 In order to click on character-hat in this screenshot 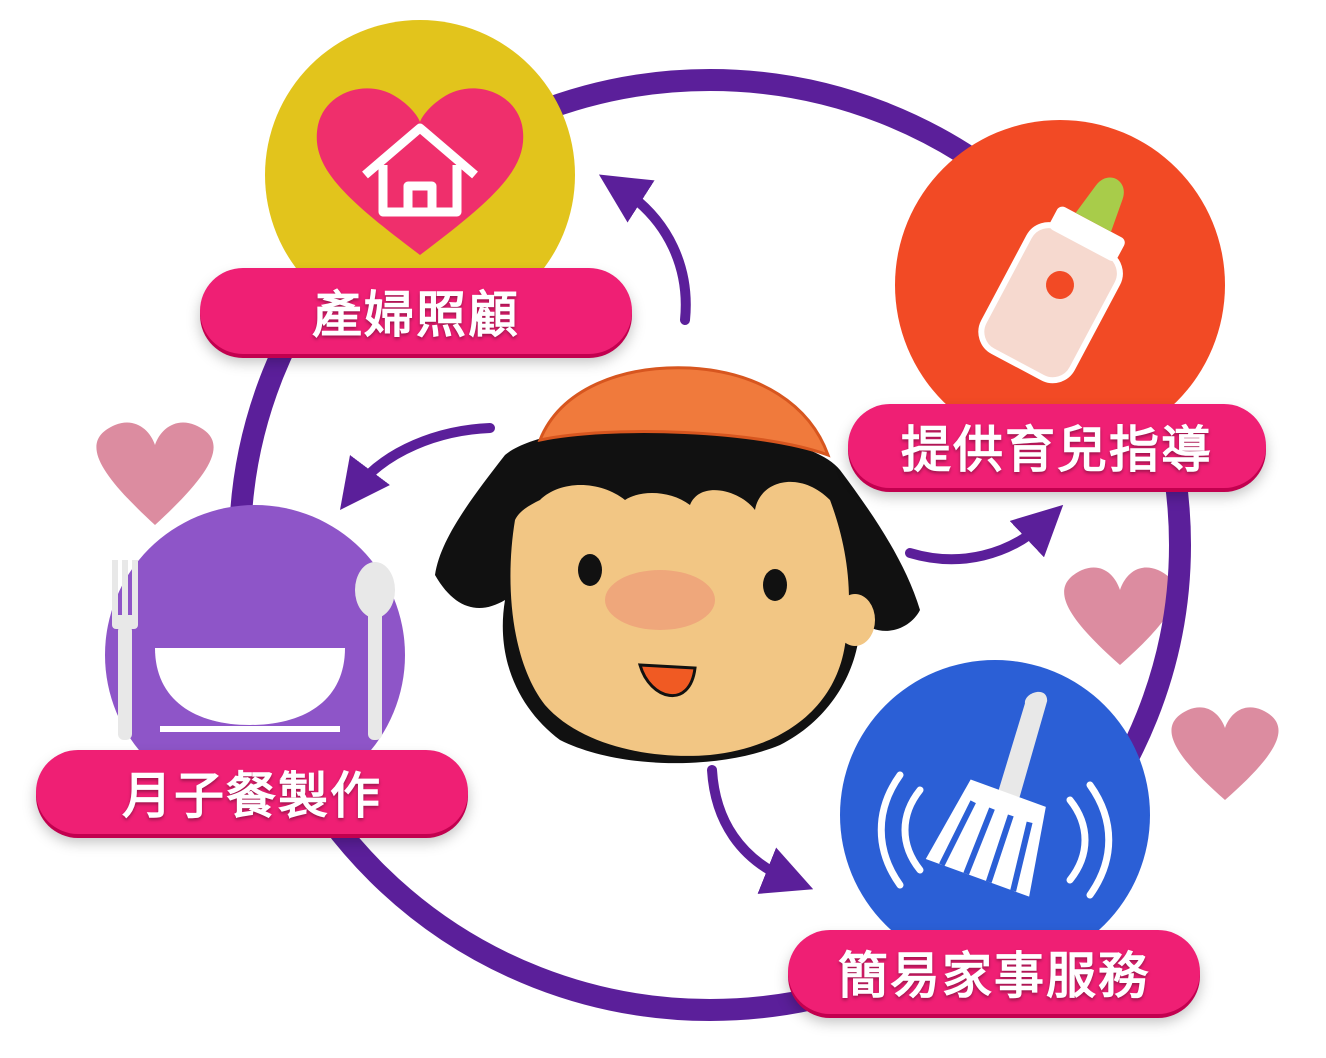, I will do `click(684, 412)`.